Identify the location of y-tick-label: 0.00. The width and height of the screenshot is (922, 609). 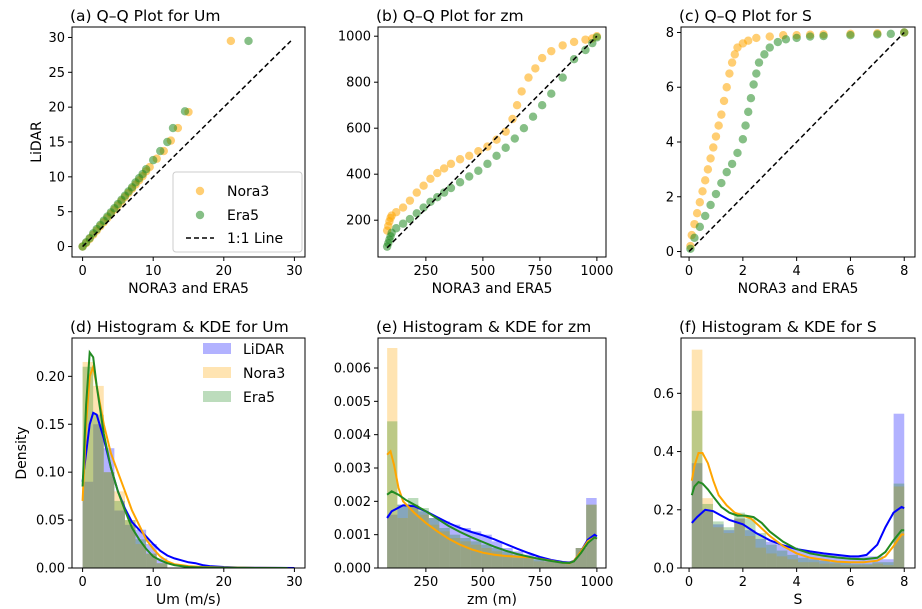
(50, 569).